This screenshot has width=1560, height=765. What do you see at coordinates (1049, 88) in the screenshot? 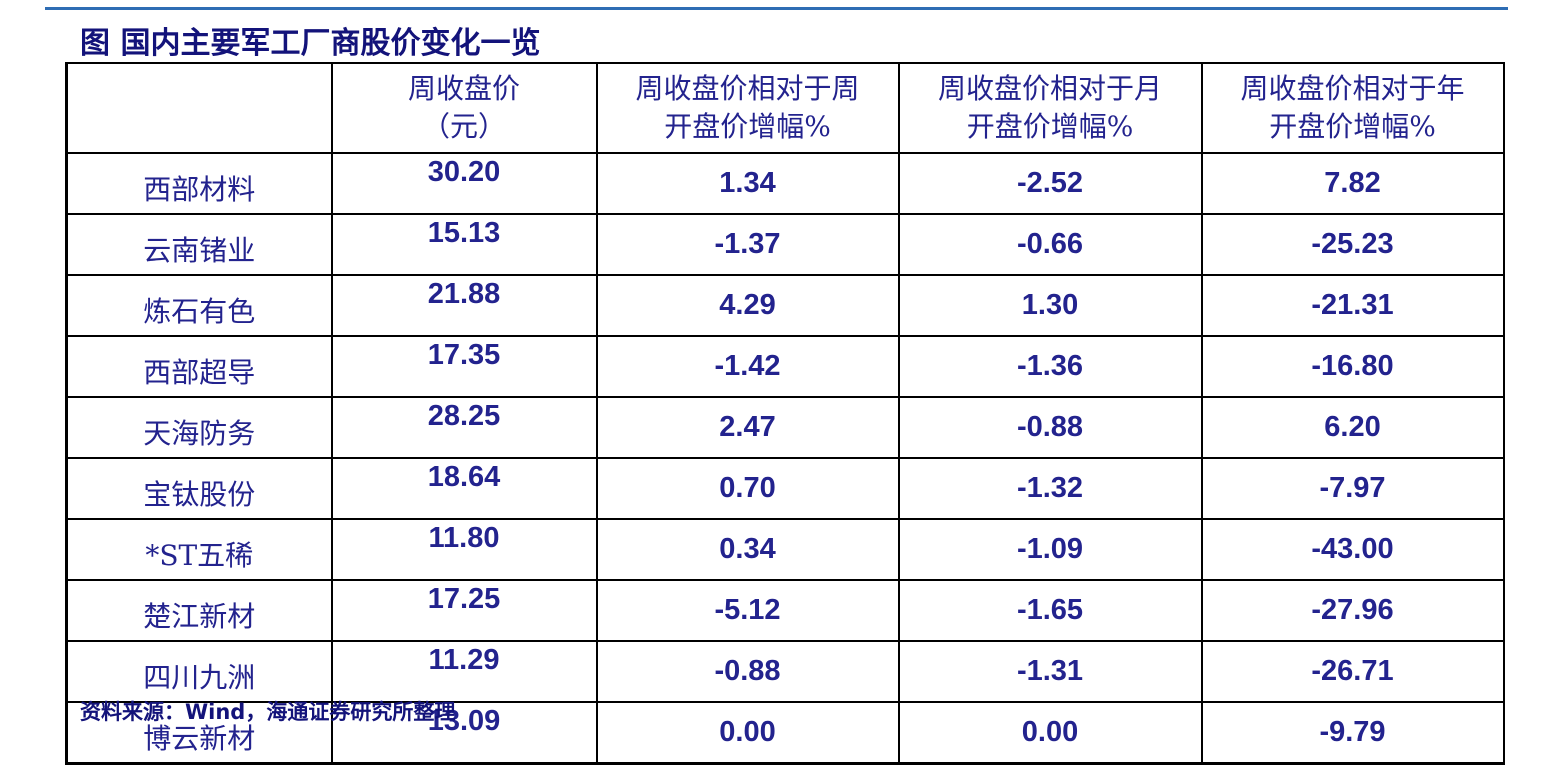
I see `header-line: 周收盘价相对于月` at bounding box center [1049, 88].